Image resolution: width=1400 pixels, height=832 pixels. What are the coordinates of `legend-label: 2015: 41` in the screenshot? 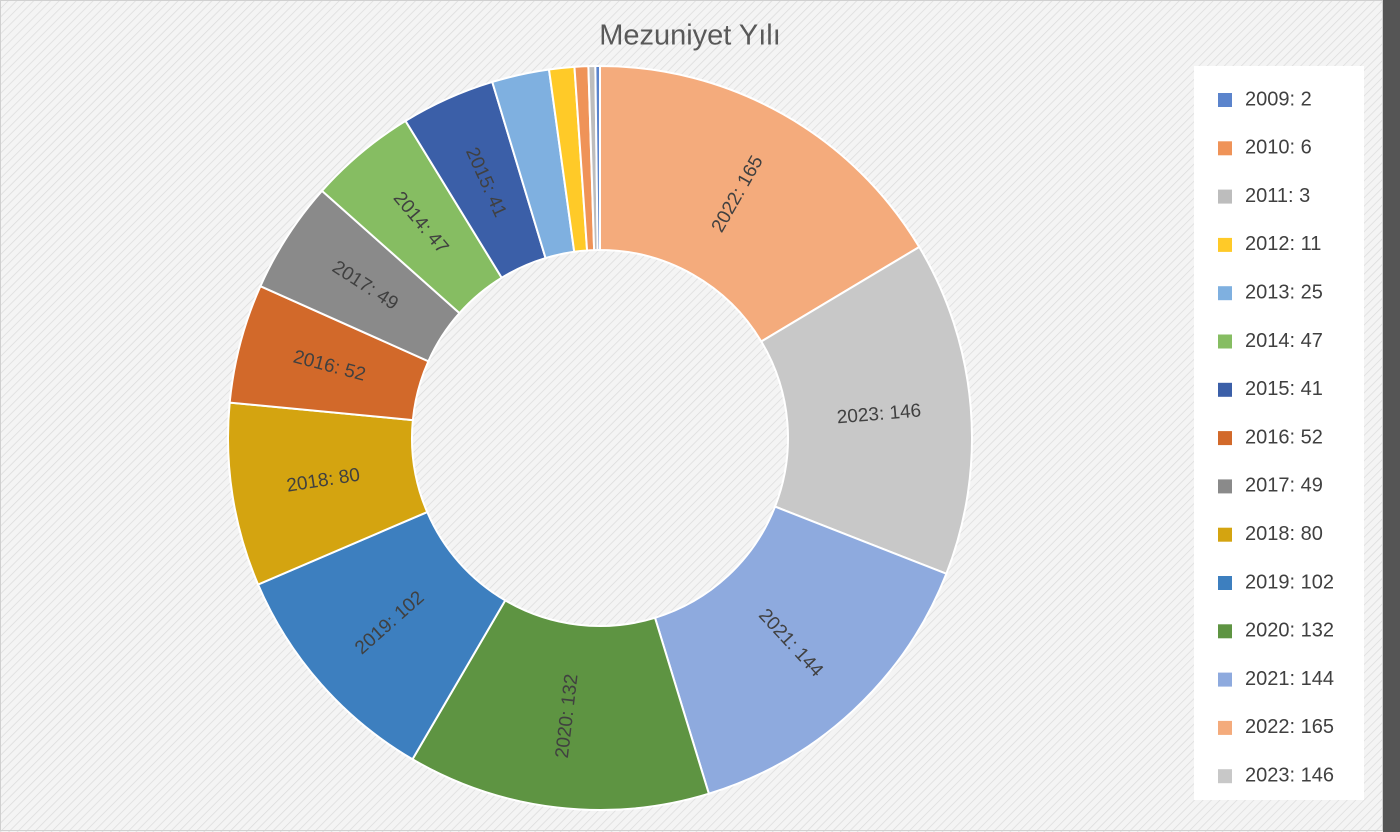 It's located at (1284, 389).